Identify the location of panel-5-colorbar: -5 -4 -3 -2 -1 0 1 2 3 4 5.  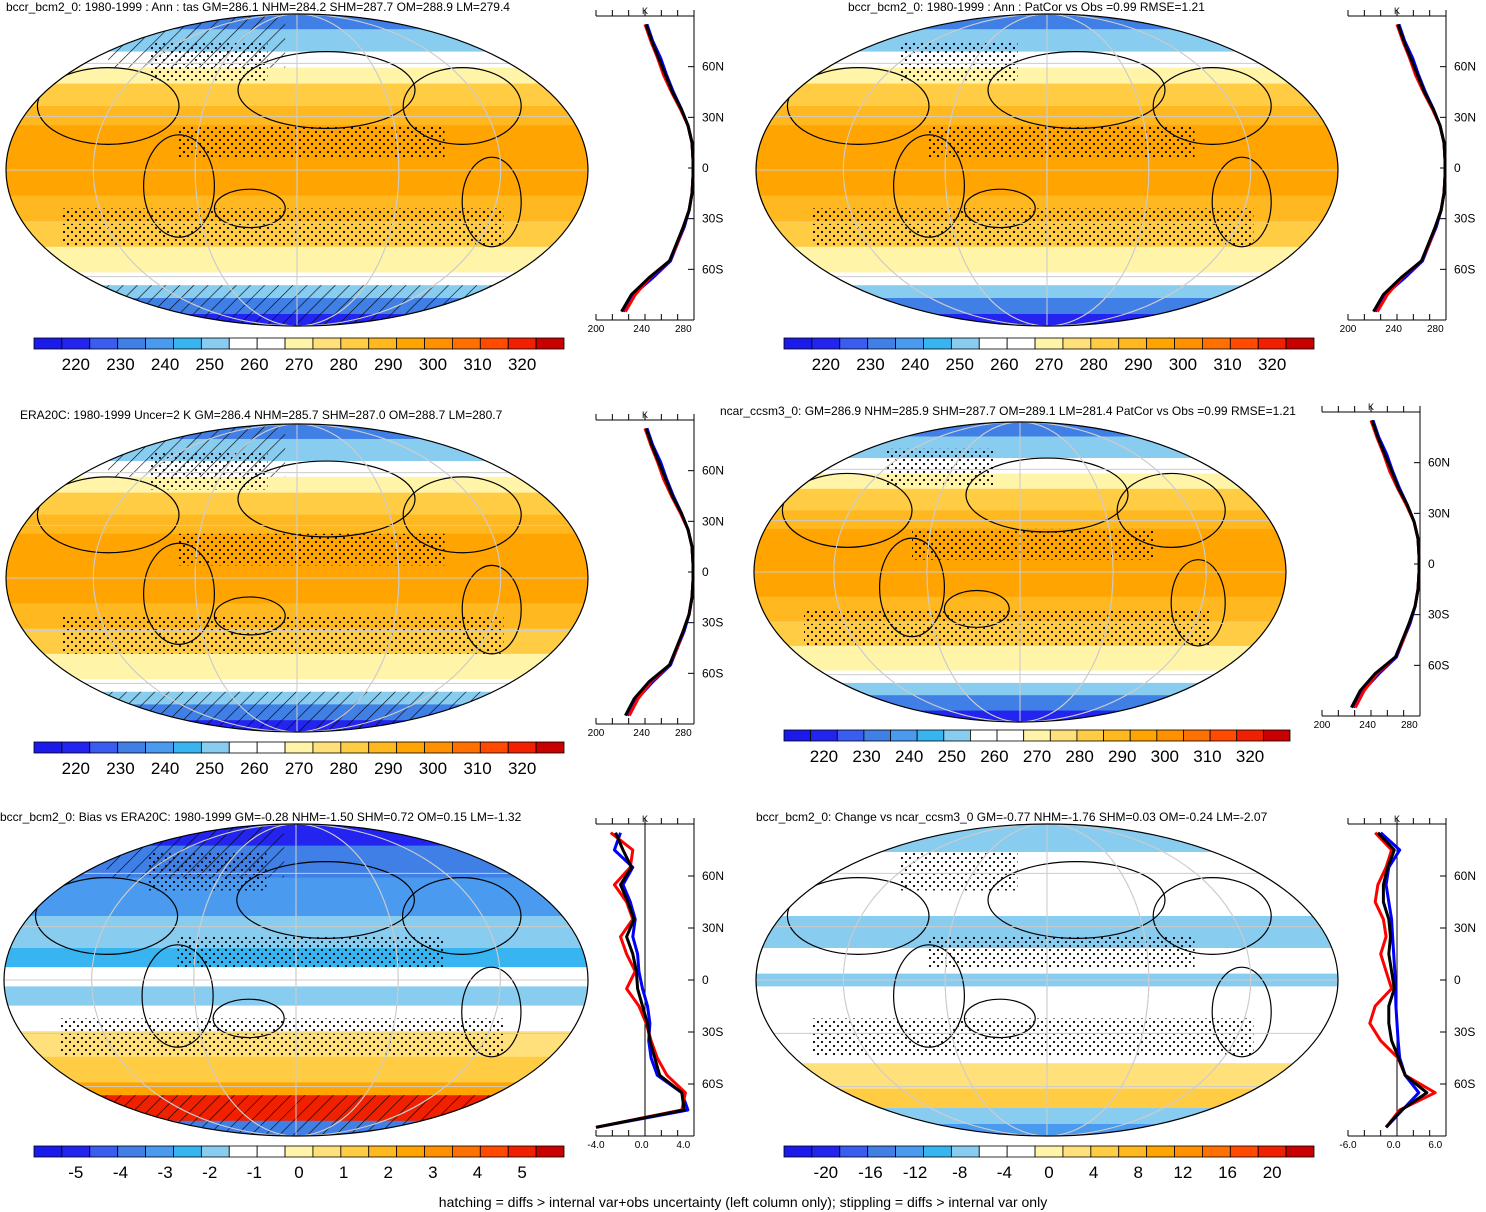
(299, 1163).